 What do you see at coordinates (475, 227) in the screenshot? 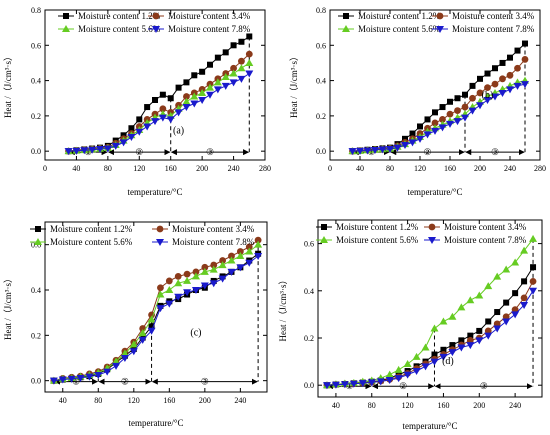
I see `legend-item: Moisture content 3.4%` at bounding box center [475, 227].